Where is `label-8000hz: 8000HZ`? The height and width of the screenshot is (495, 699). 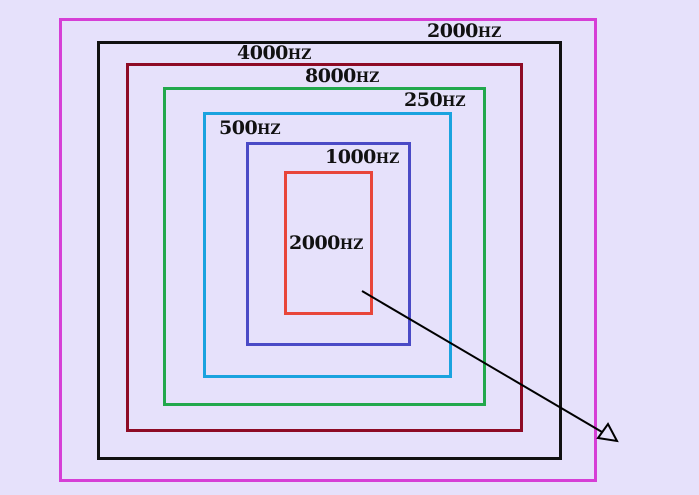
label-8000hz: 8000HZ is located at coordinates (342, 76).